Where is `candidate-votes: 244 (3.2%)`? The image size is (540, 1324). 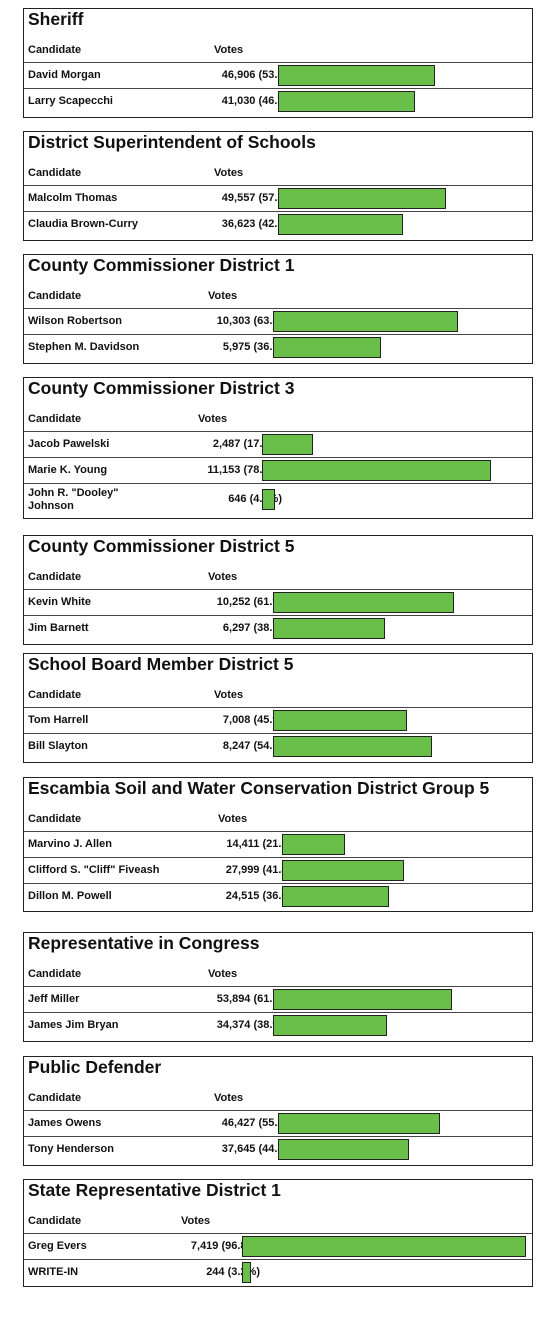 candidate-votes: 244 (3.2%) is located at coordinates (233, 1271).